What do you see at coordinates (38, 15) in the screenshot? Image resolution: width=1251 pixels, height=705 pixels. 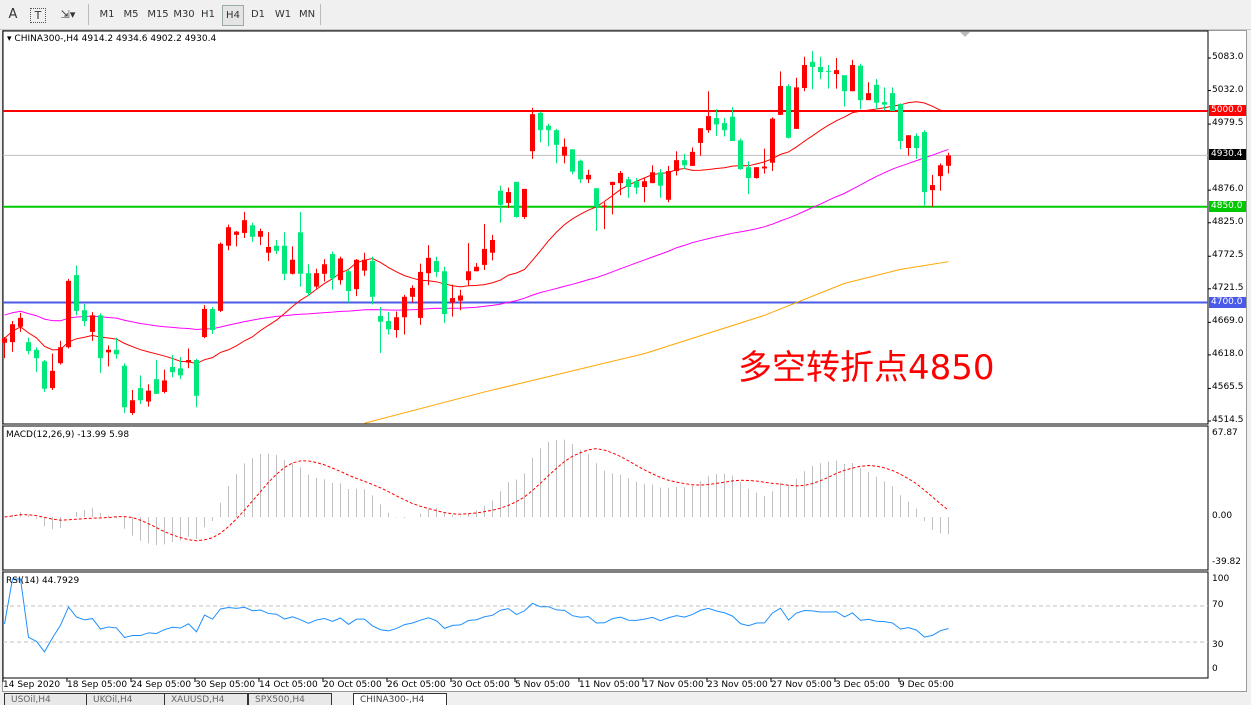 I see `text-label-tool-icon: T` at bounding box center [38, 15].